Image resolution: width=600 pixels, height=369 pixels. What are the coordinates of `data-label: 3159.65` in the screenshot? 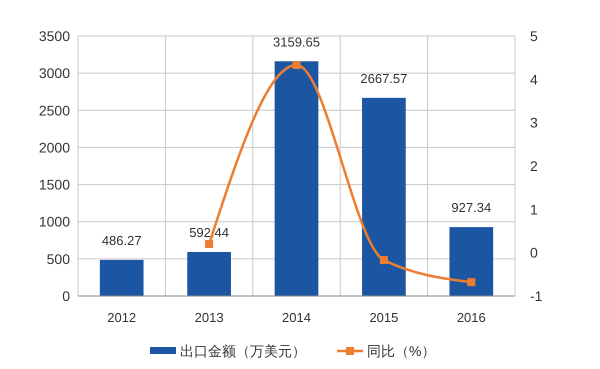 It's located at (296, 42).